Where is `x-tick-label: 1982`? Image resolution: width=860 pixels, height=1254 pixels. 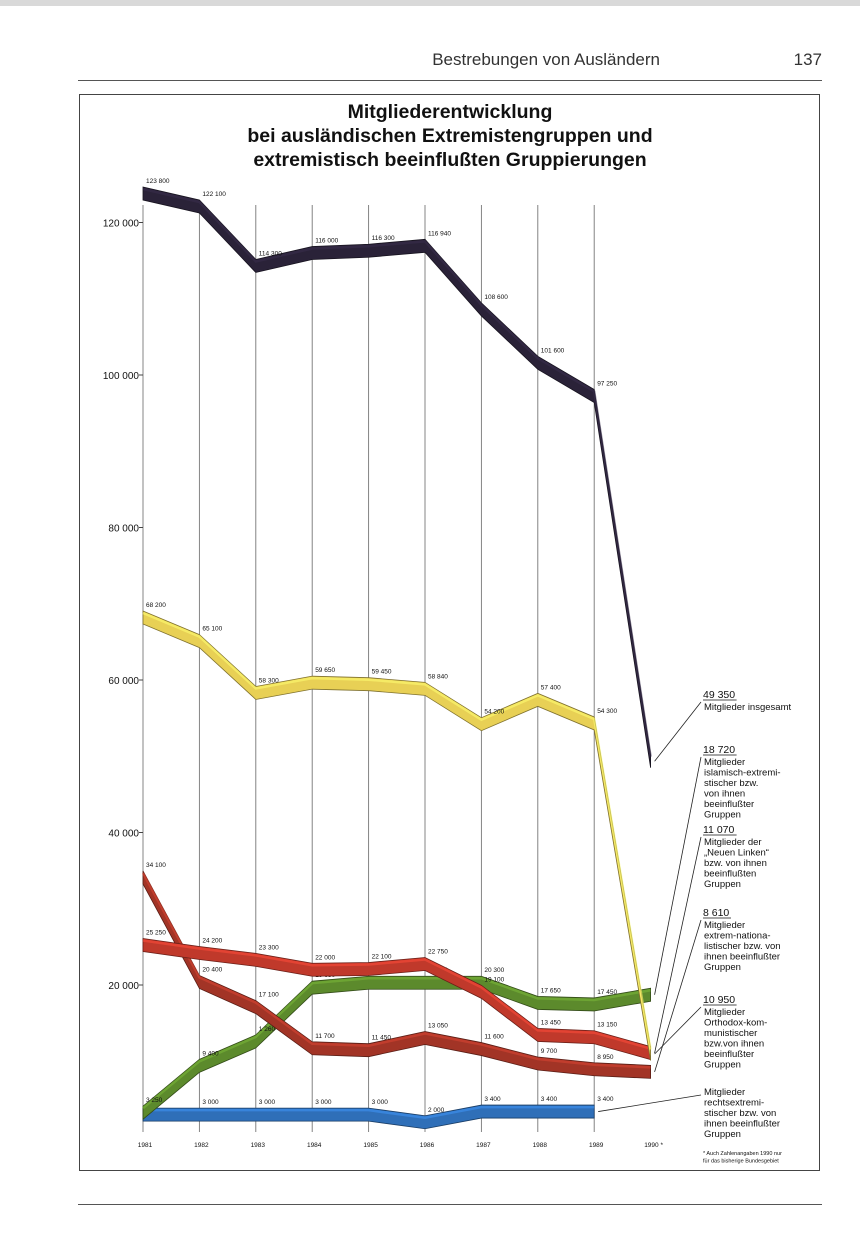 x-tick-label: 1982 is located at coordinates (201, 1145).